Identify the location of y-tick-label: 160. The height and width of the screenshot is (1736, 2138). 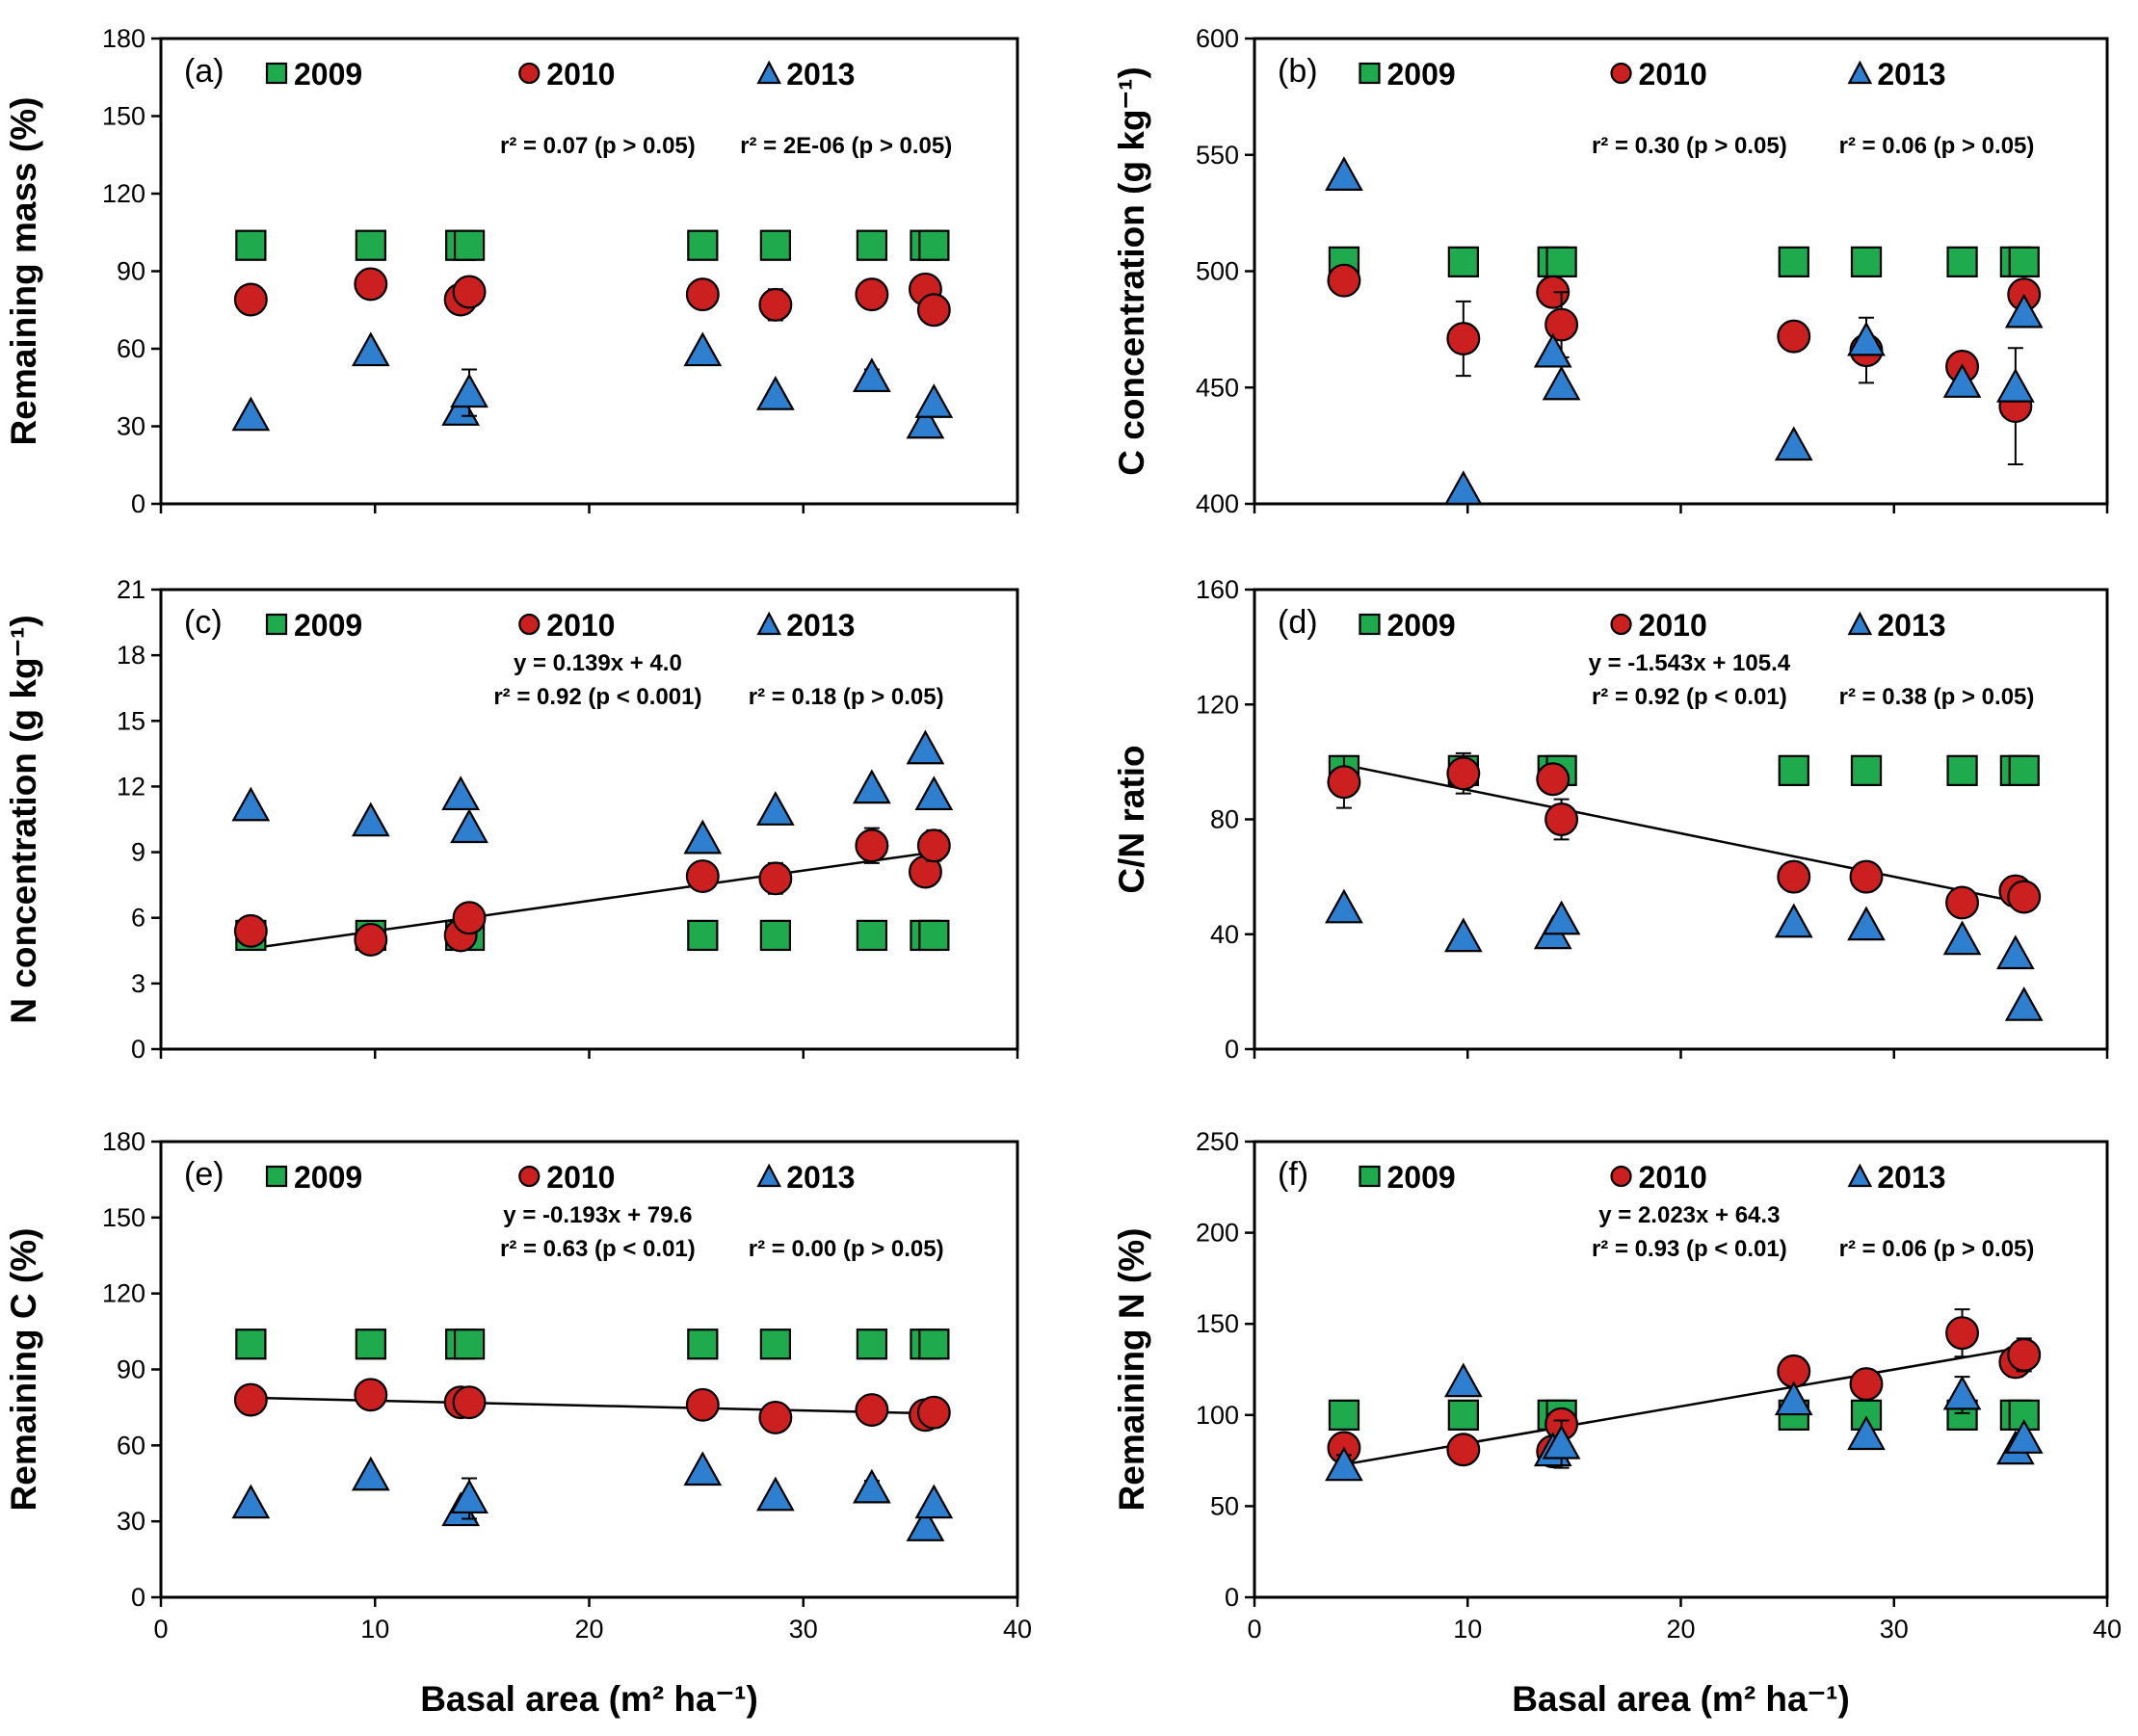
(1217, 589).